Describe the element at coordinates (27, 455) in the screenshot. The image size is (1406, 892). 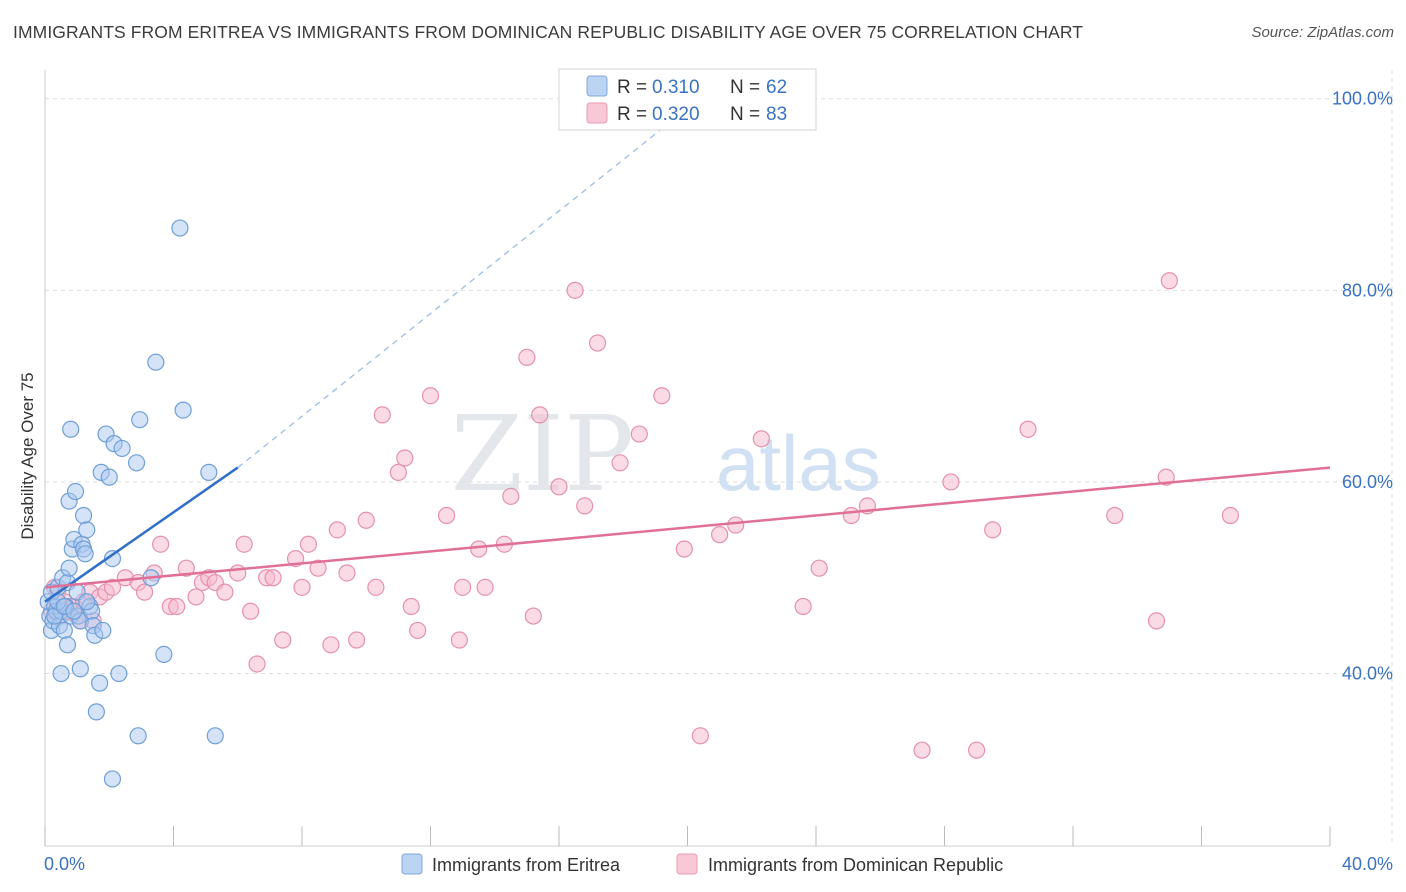
I see `y-axis-title: Disability Age Over 75` at that location.